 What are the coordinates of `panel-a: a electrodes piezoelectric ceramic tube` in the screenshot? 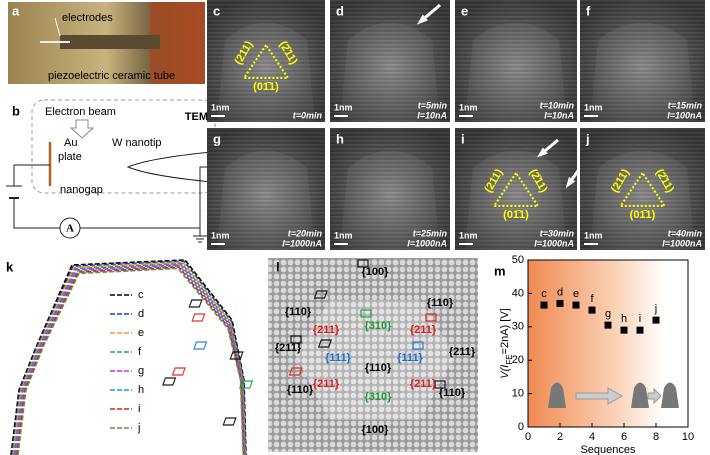 It's located at (106, 43).